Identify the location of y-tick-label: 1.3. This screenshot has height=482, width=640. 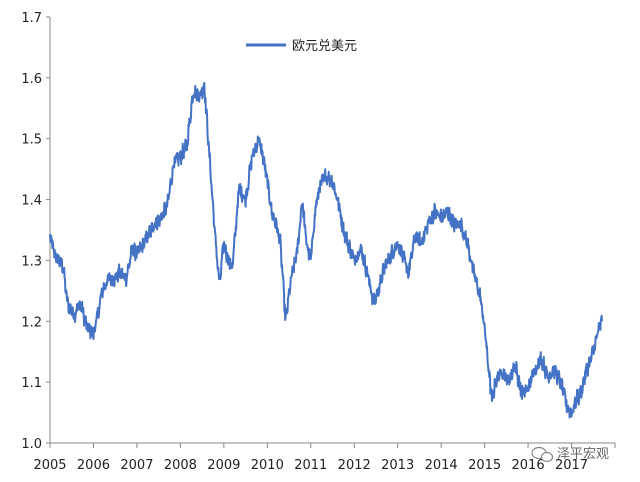
(31, 261).